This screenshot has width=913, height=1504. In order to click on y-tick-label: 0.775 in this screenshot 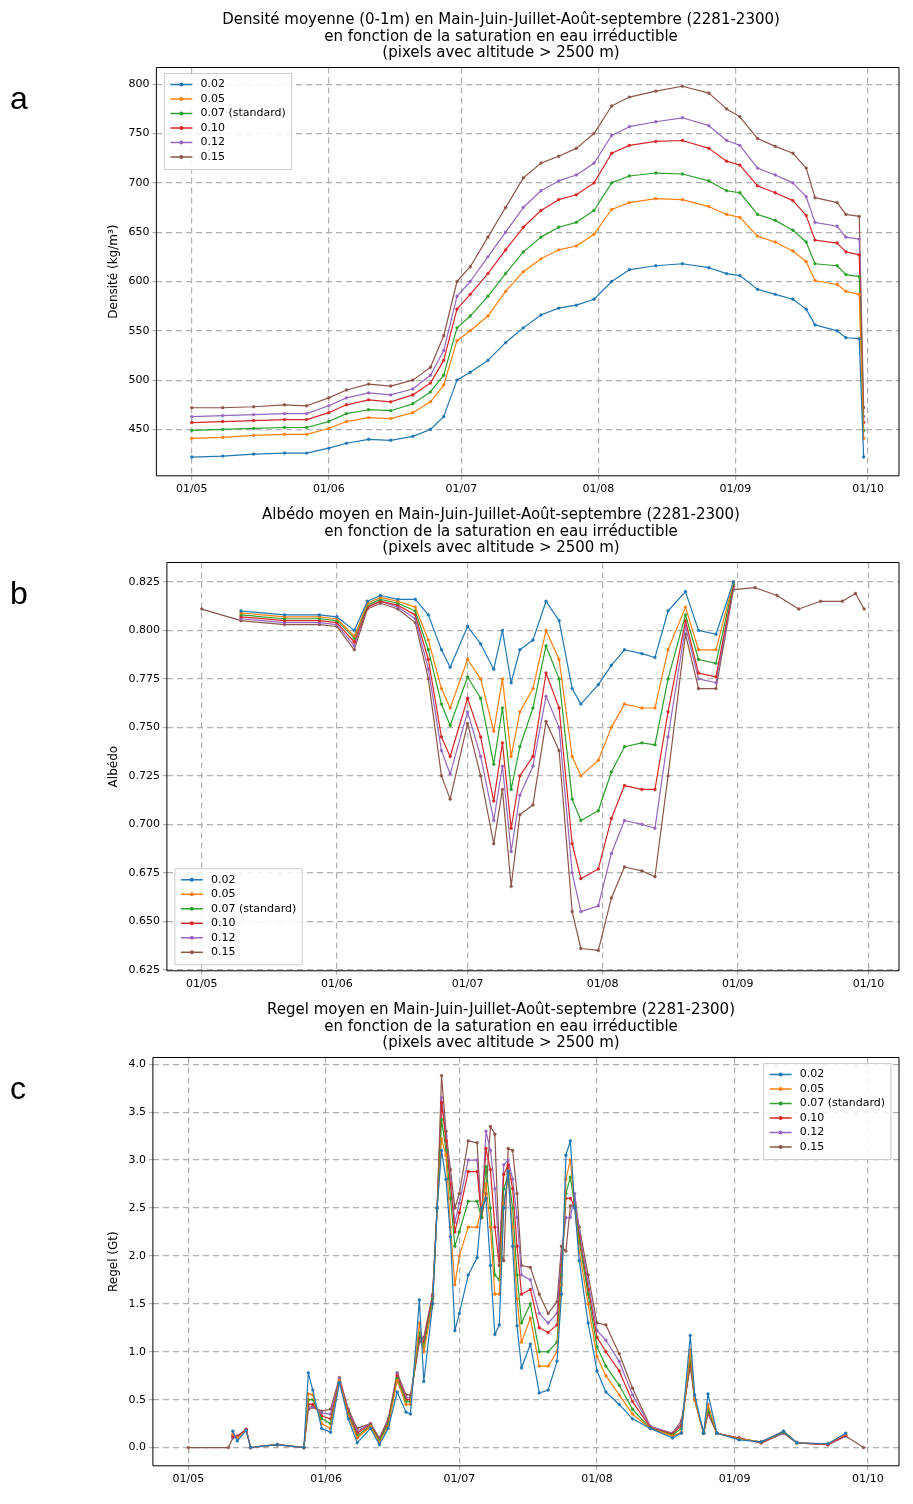, I will do `click(144, 678)`.